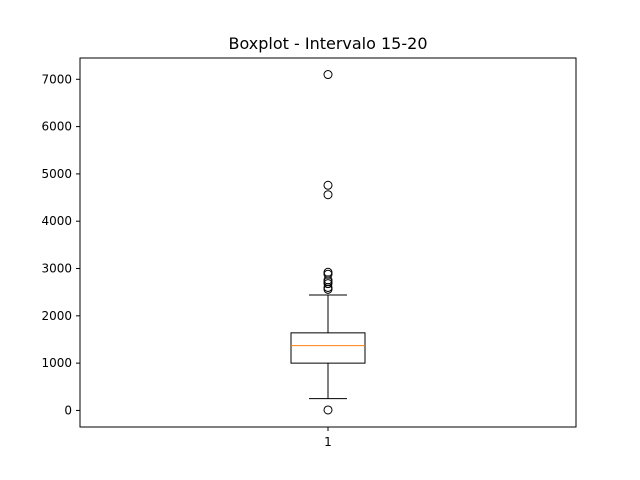 Image resolution: width=640 pixels, height=480 pixels. Describe the element at coordinates (56, 316) in the screenshot. I see `y-tick-label: 2000` at that location.